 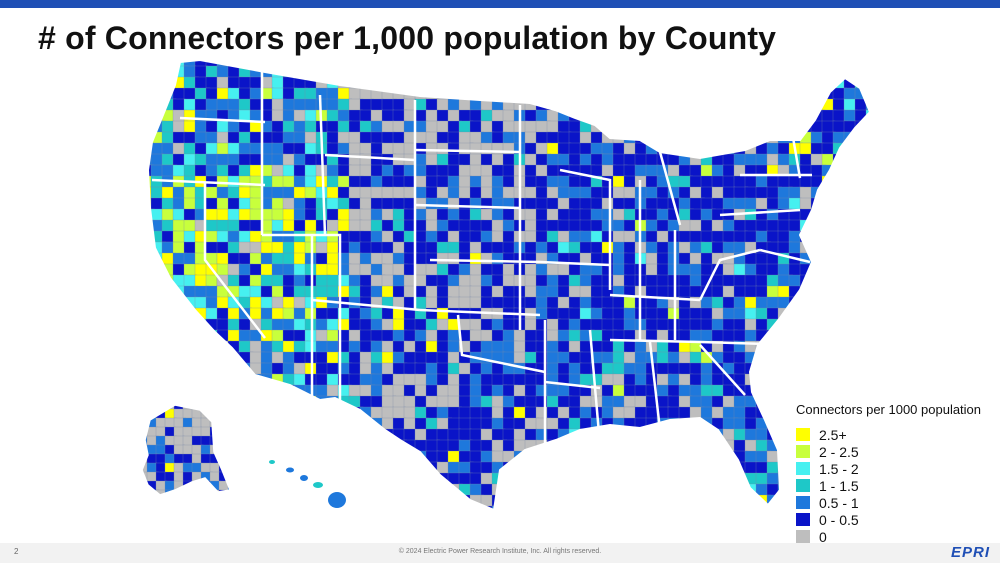 I want to click on epri-logo: EPRI, so click(x=970, y=552).